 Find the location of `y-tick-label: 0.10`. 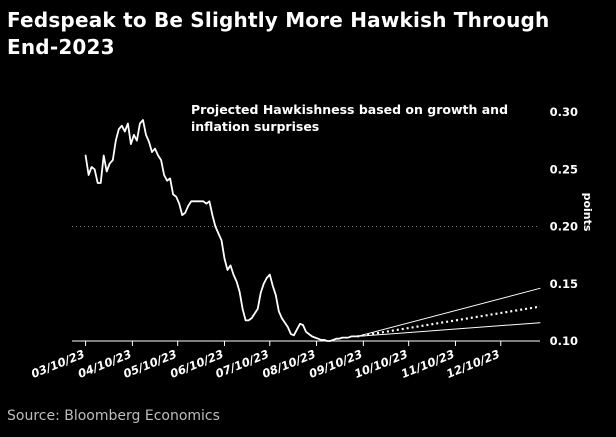

y-tick-label: 0.10 is located at coordinates (564, 341).